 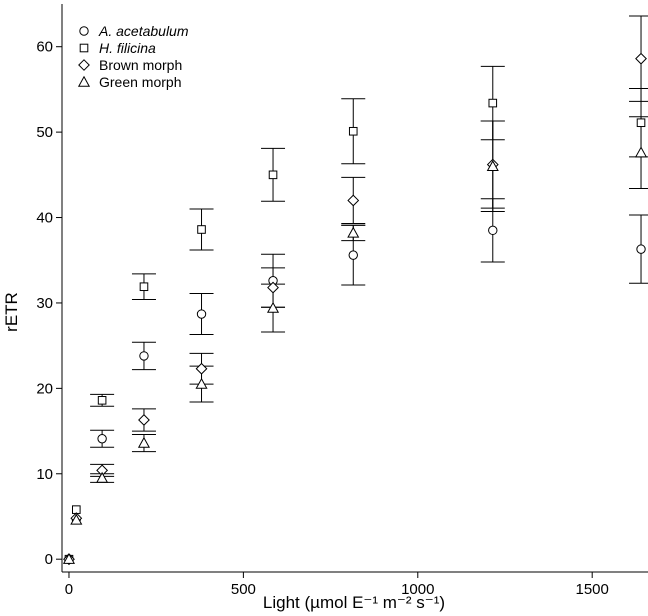 I want to click on x-axis-title: Light (µmol E⁻¹ m⁻² s⁻¹), so click(x=354, y=602).